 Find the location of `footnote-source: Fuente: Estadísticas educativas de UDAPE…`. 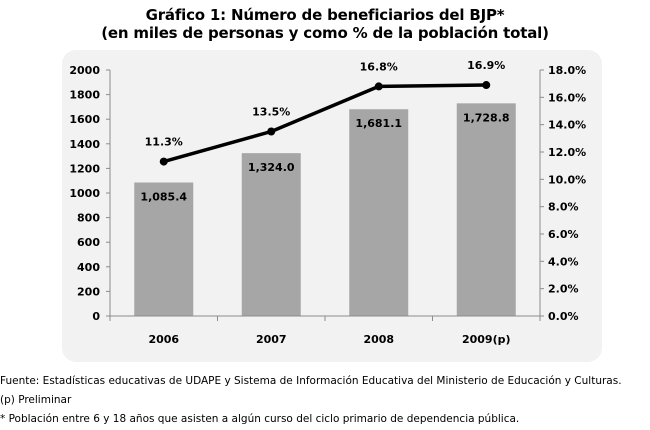

footnote-source: Fuente: Estadísticas educativas de UDAPE… is located at coordinates (311, 381).